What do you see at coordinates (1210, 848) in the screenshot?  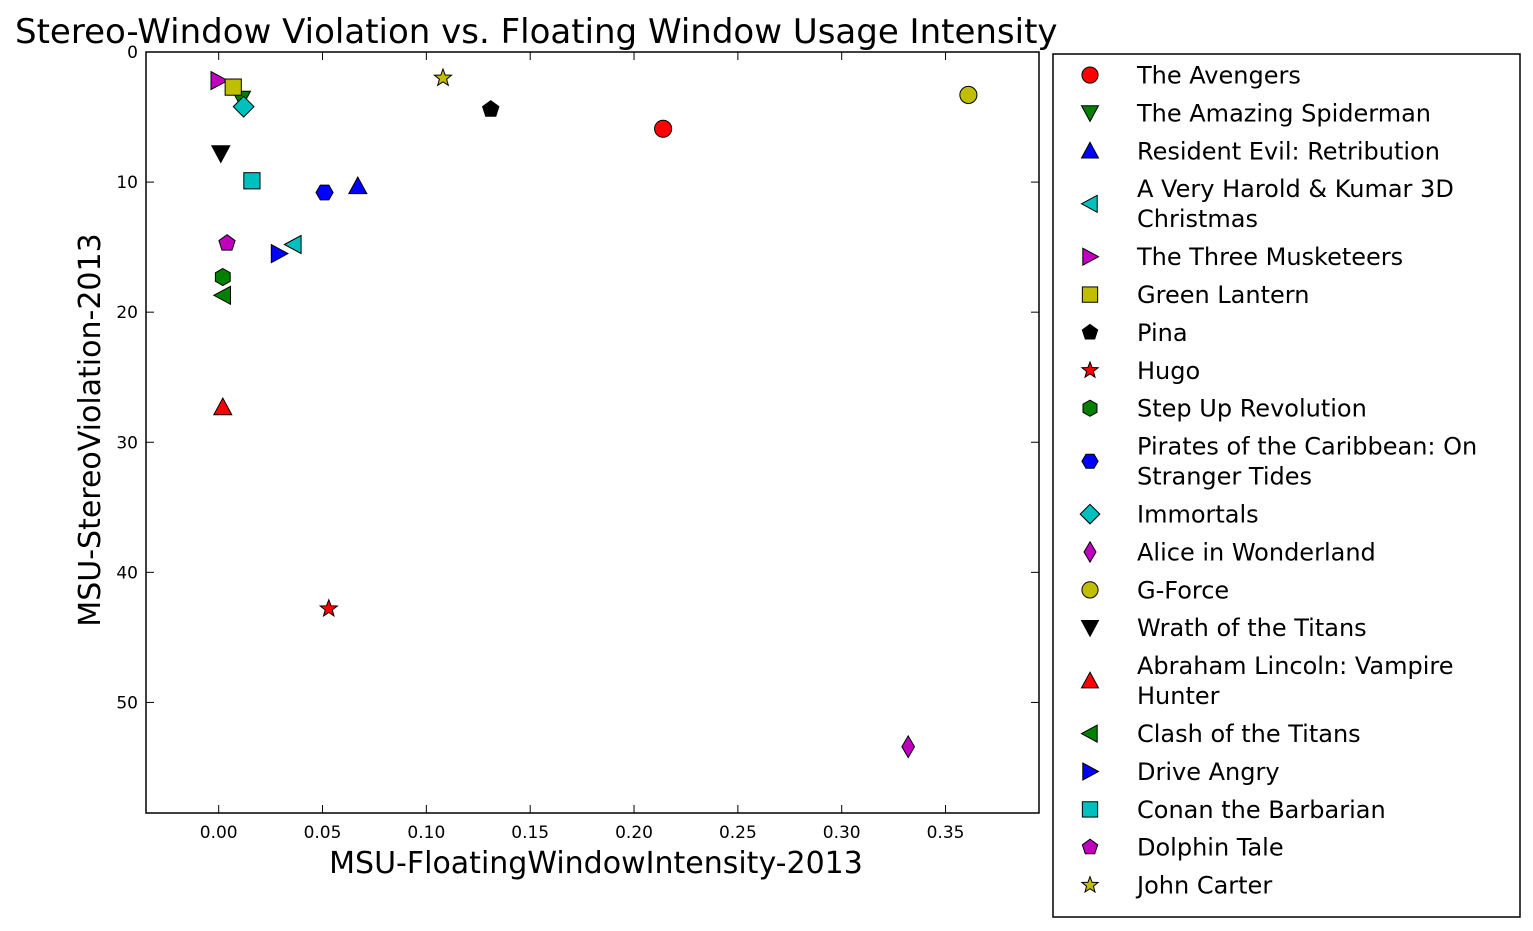 I see `legend-label: Dolphin Tale` at bounding box center [1210, 848].